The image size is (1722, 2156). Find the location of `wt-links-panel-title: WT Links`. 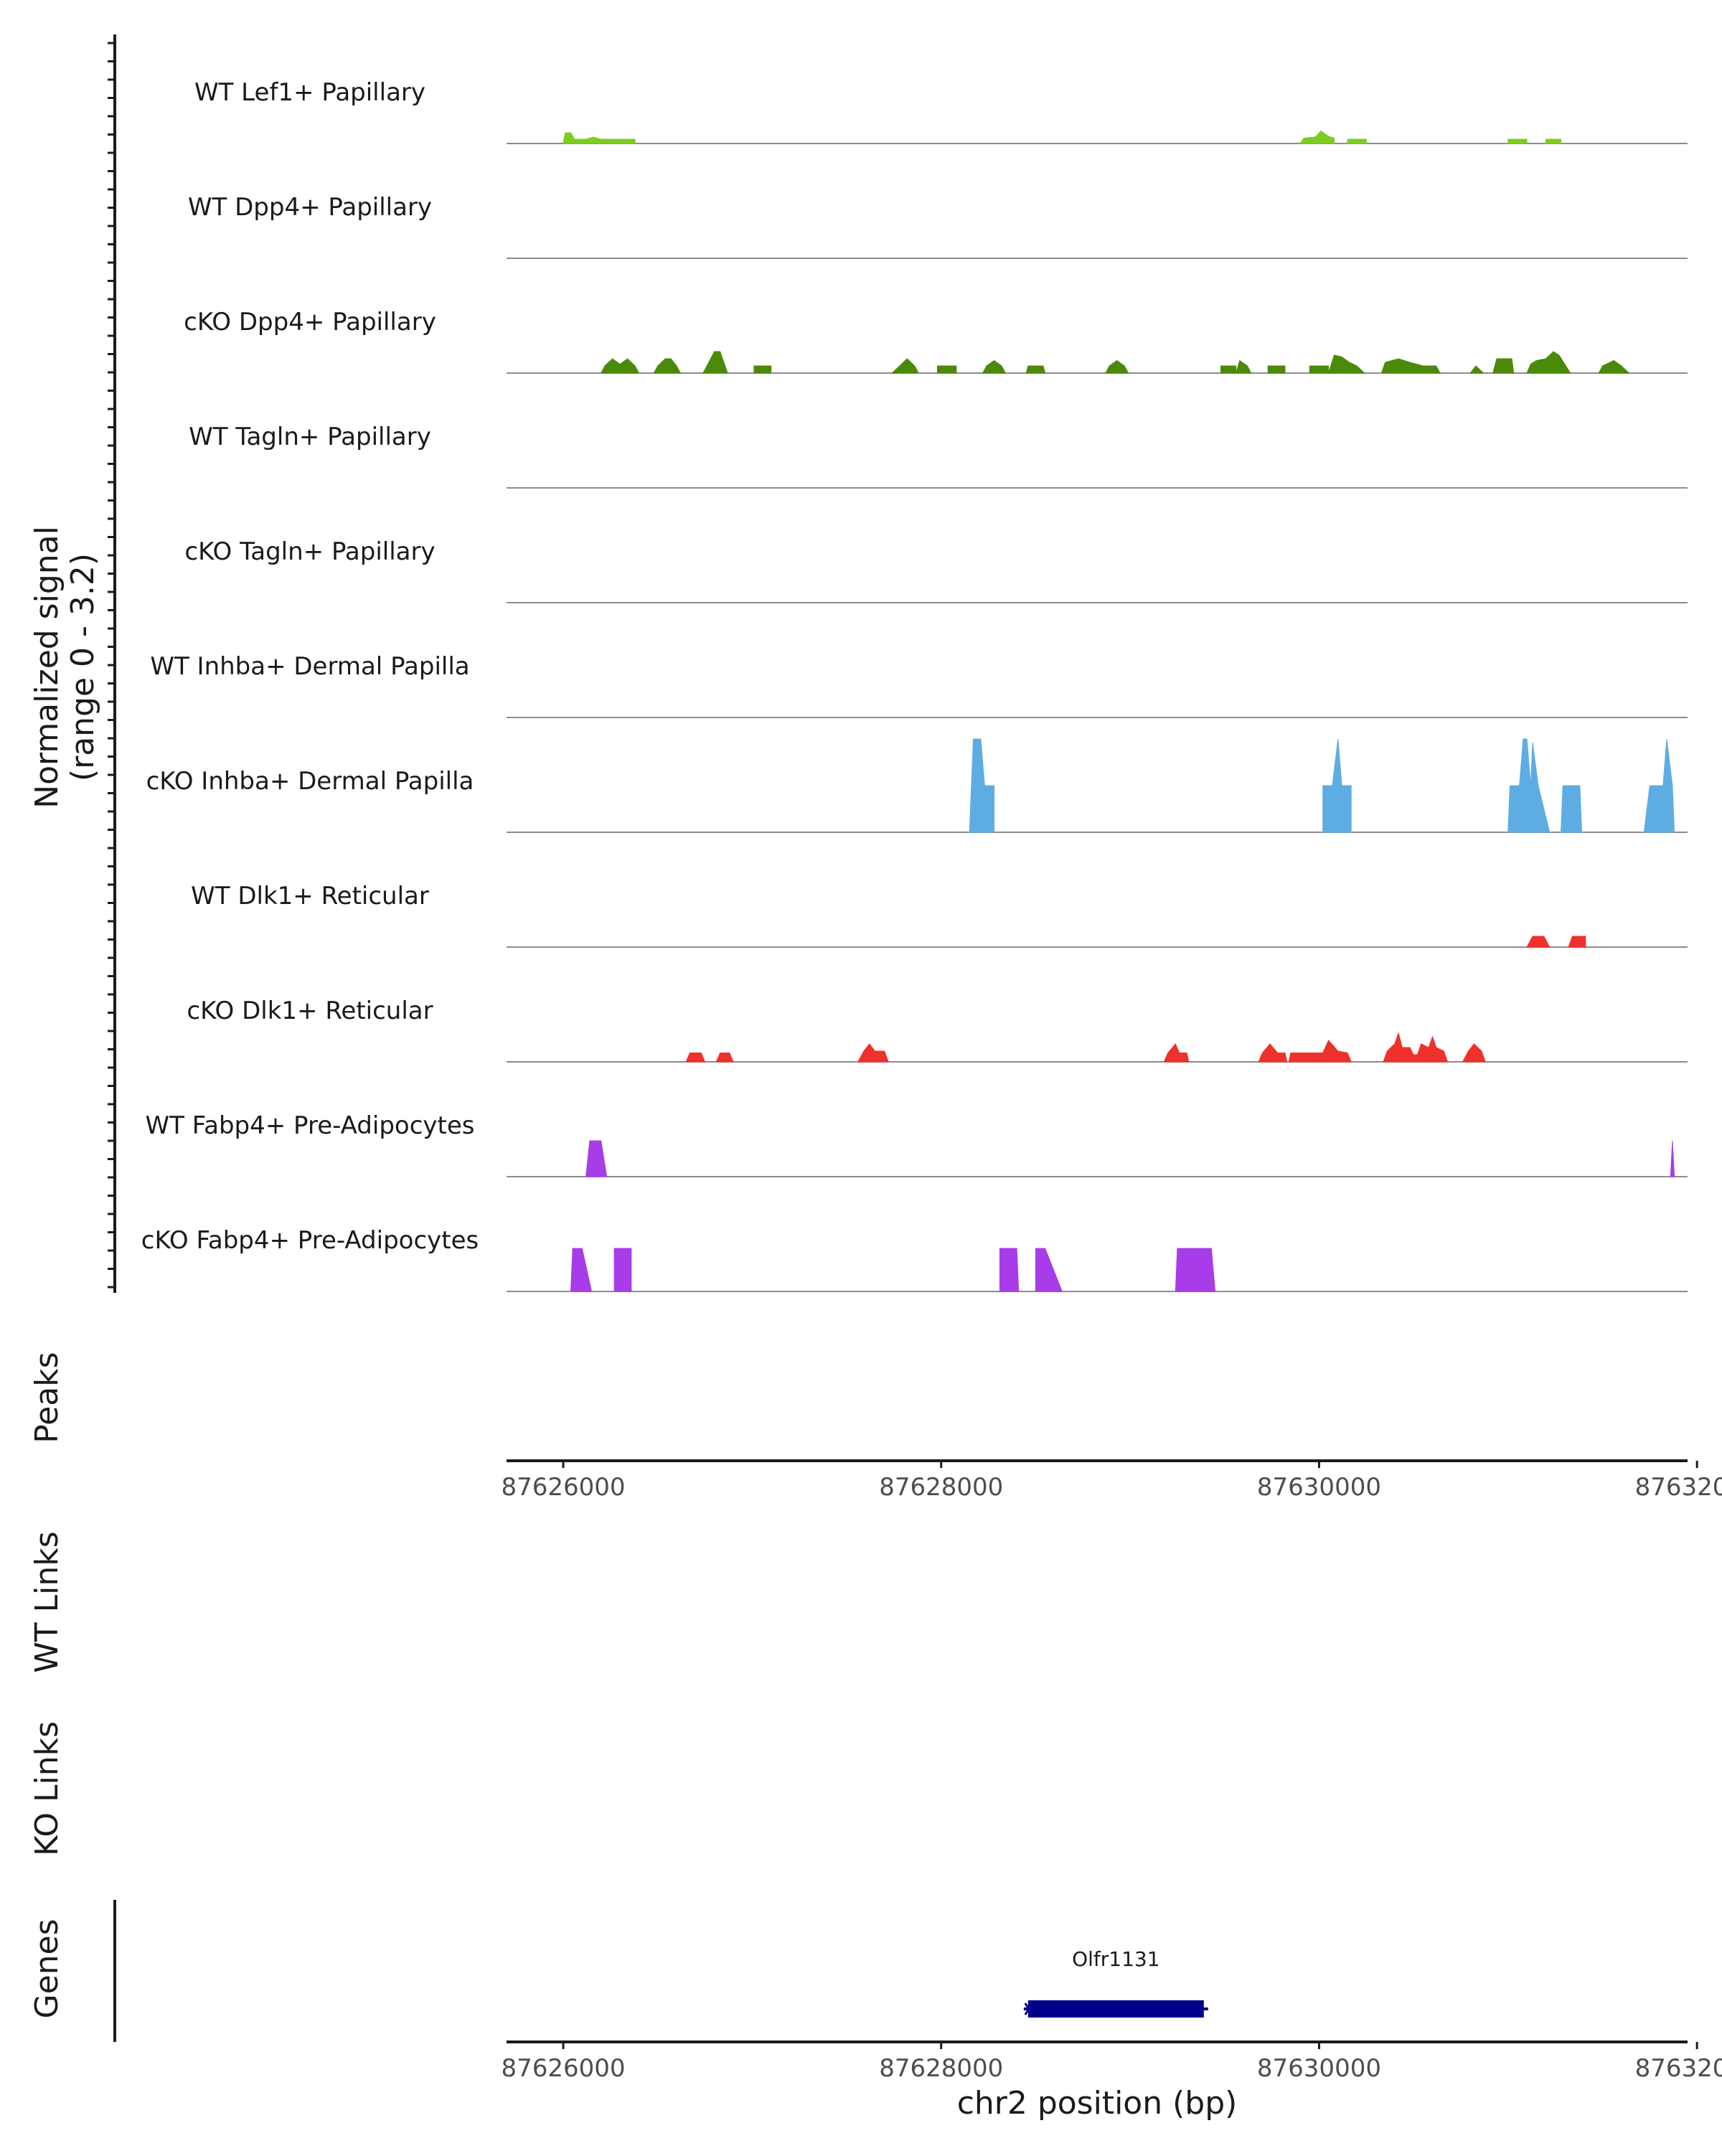

wt-links-panel-title: WT Links is located at coordinates (47, 1601).